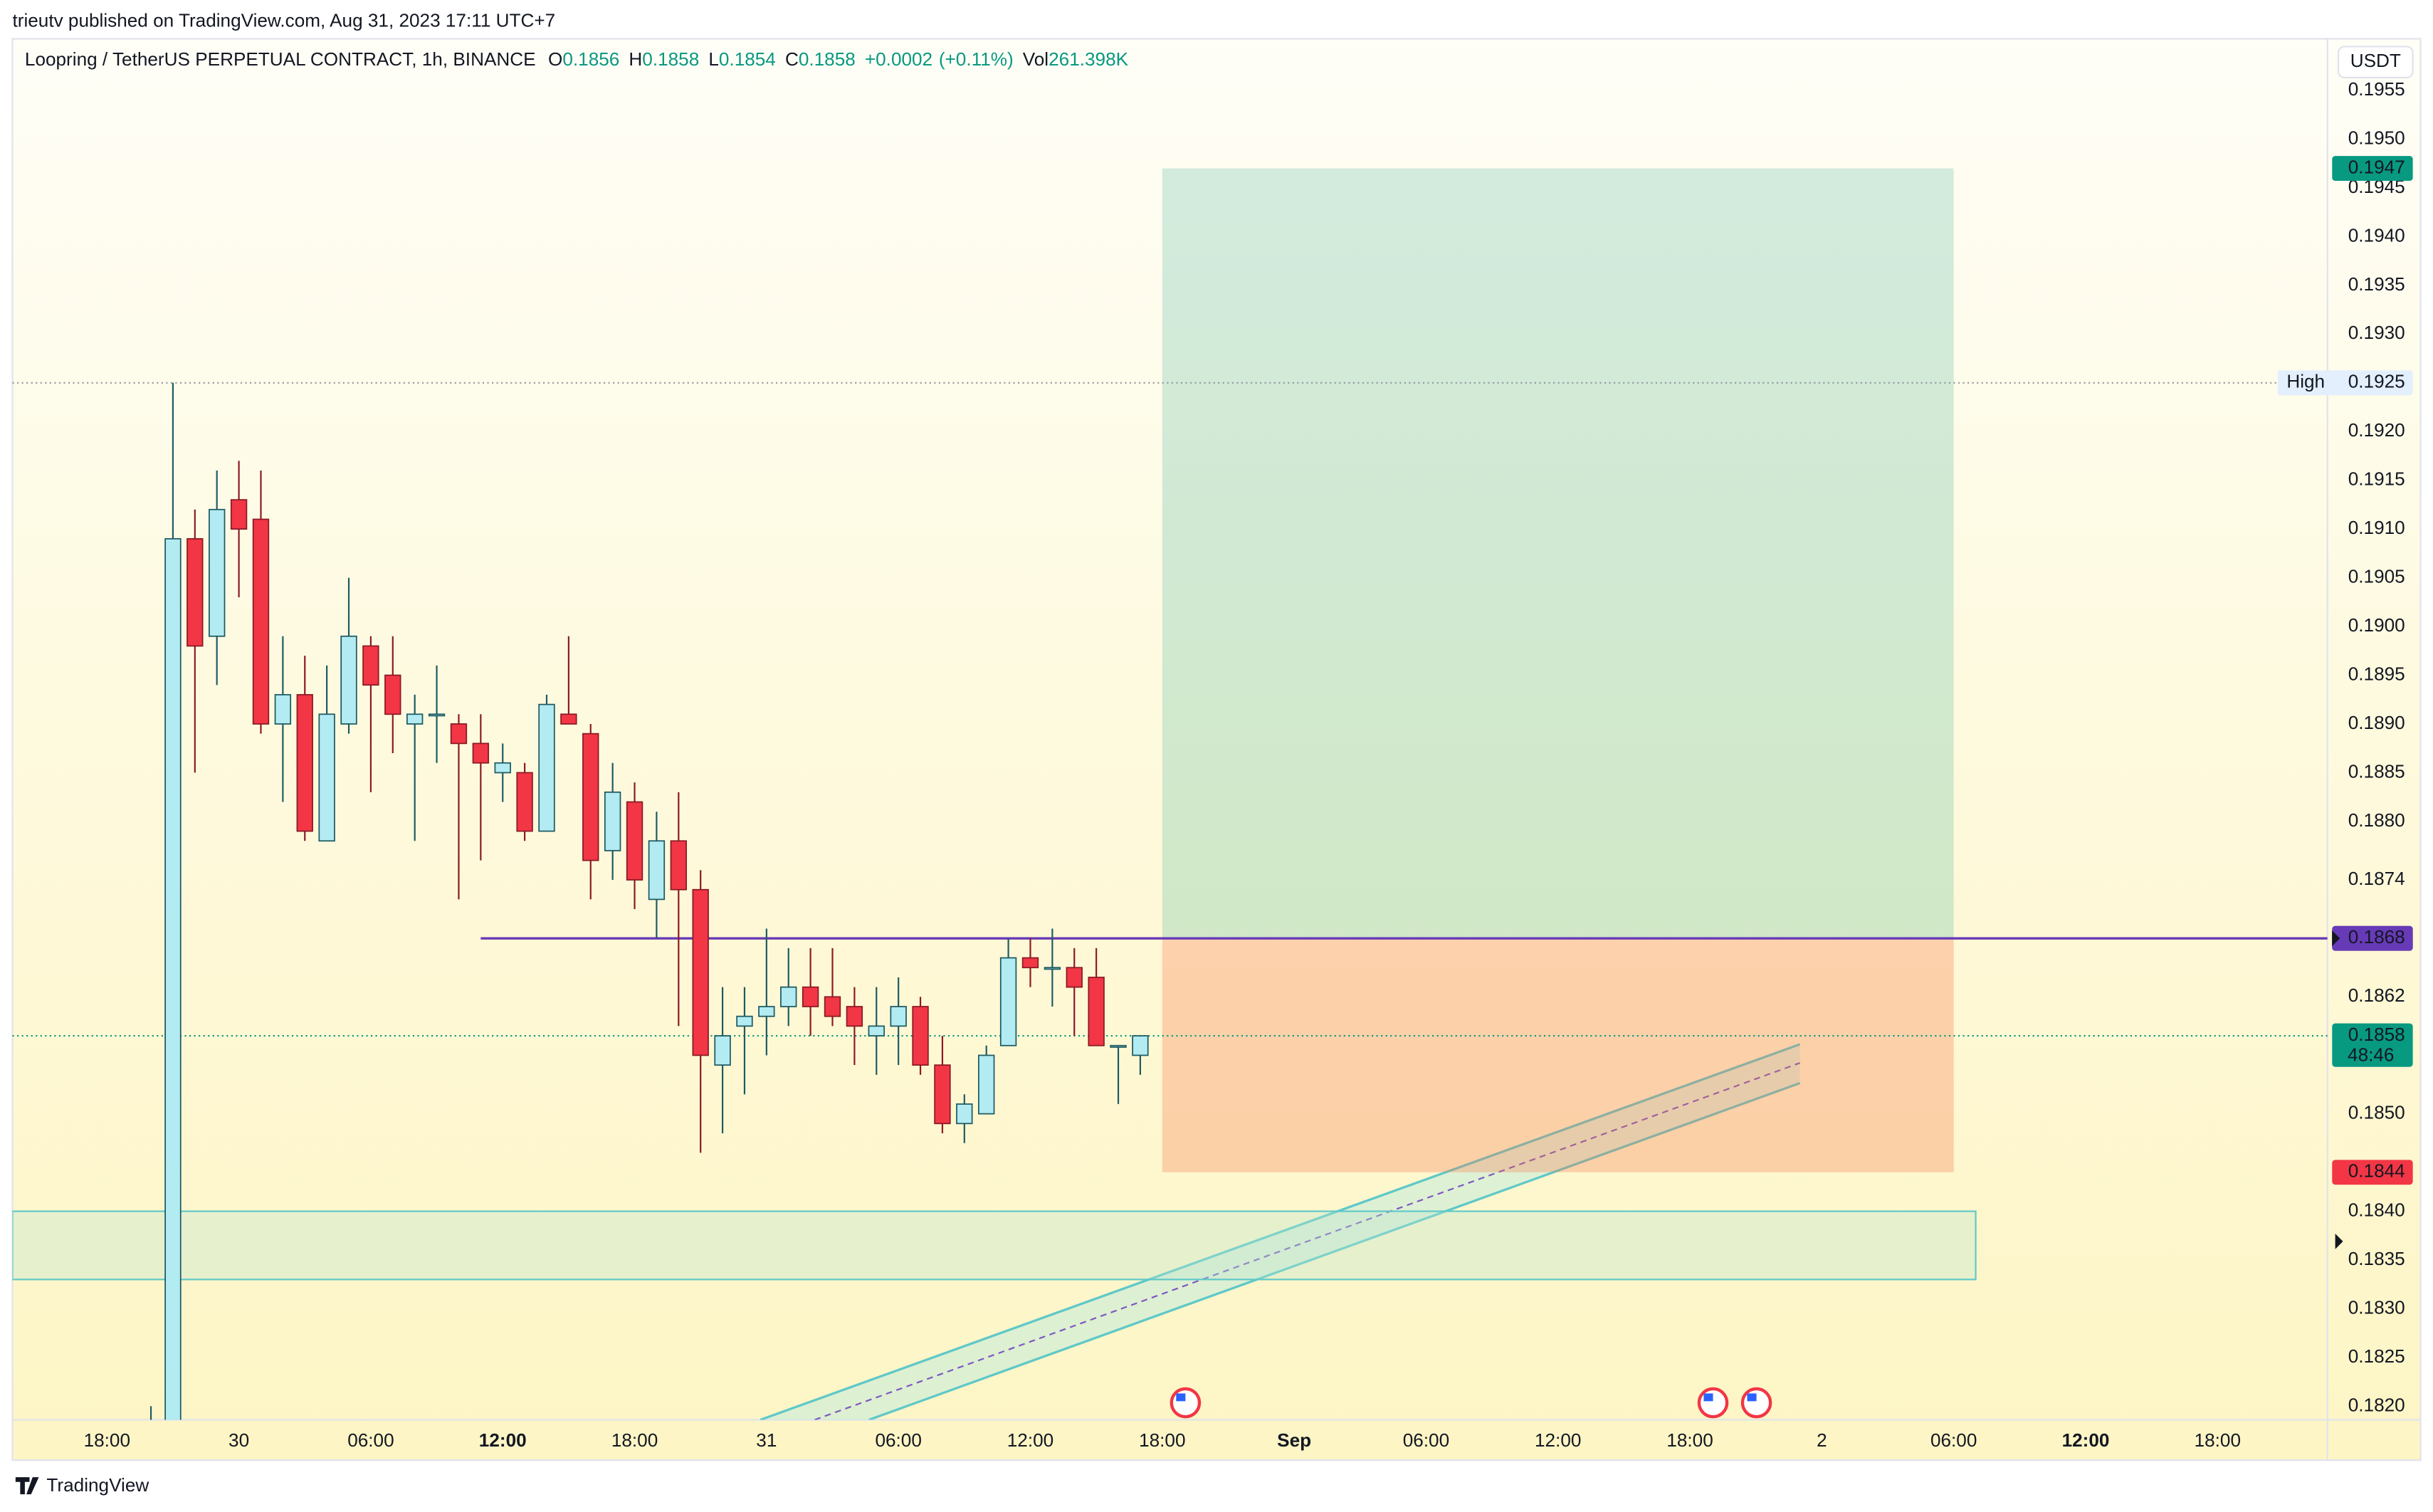 Image resolution: width=2433 pixels, height=1512 pixels. I want to click on channel-mid, so click(1307, 1241).